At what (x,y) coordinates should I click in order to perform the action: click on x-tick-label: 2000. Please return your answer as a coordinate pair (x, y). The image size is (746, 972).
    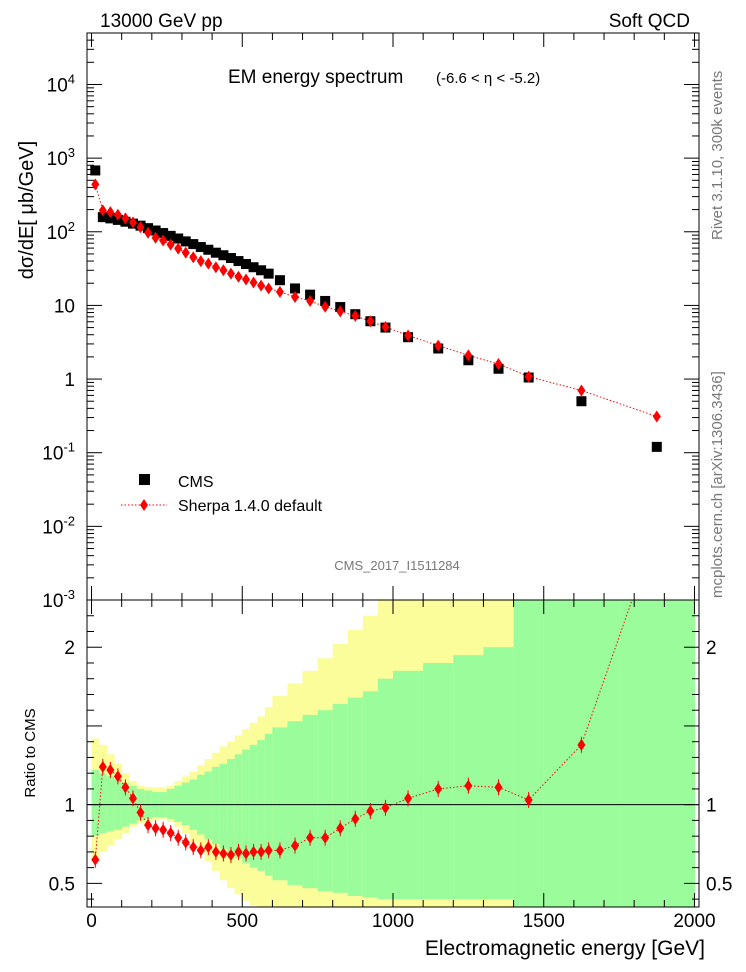
    Looking at the image, I should click on (694, 921).